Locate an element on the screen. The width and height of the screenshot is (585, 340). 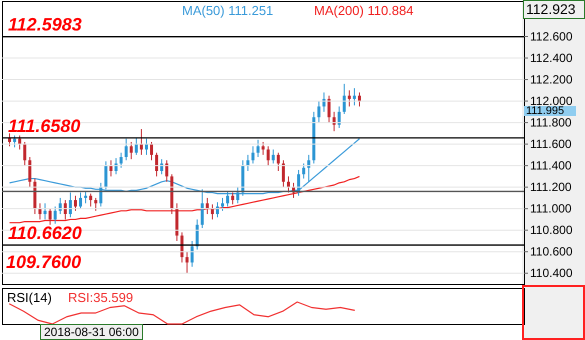
ref-line-label: 110.6620 is located at coordinates (45, 233).